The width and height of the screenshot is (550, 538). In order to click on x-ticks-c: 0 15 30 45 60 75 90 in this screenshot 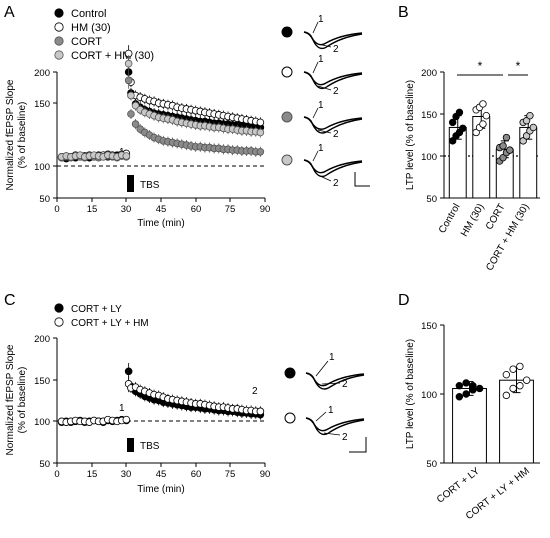, I will do `click(162, 471)`.